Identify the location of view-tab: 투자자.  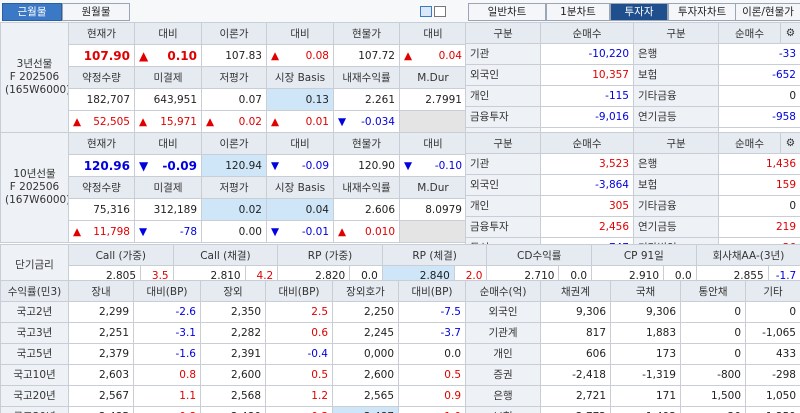
(639, 12).